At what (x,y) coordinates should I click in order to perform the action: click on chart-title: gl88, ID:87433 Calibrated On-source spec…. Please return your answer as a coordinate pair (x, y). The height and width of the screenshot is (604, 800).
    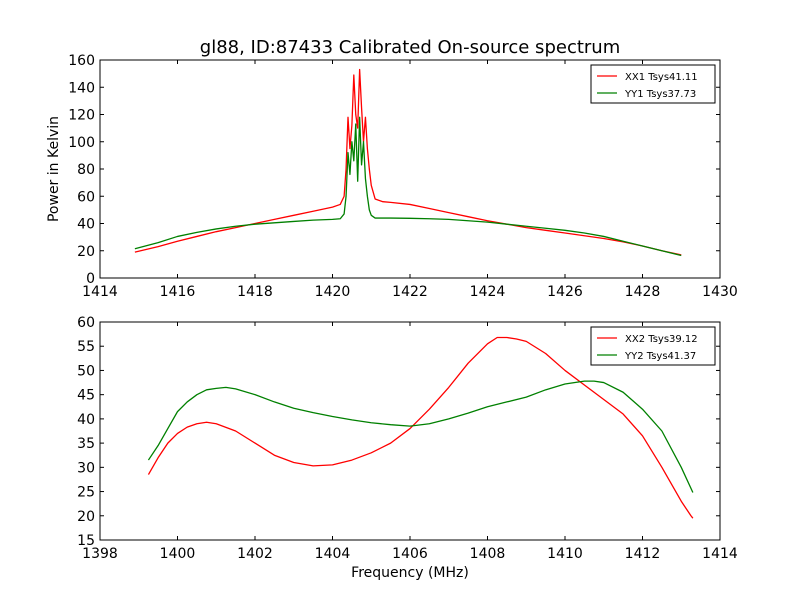
    Looking at the image, I should click on (410, 47).